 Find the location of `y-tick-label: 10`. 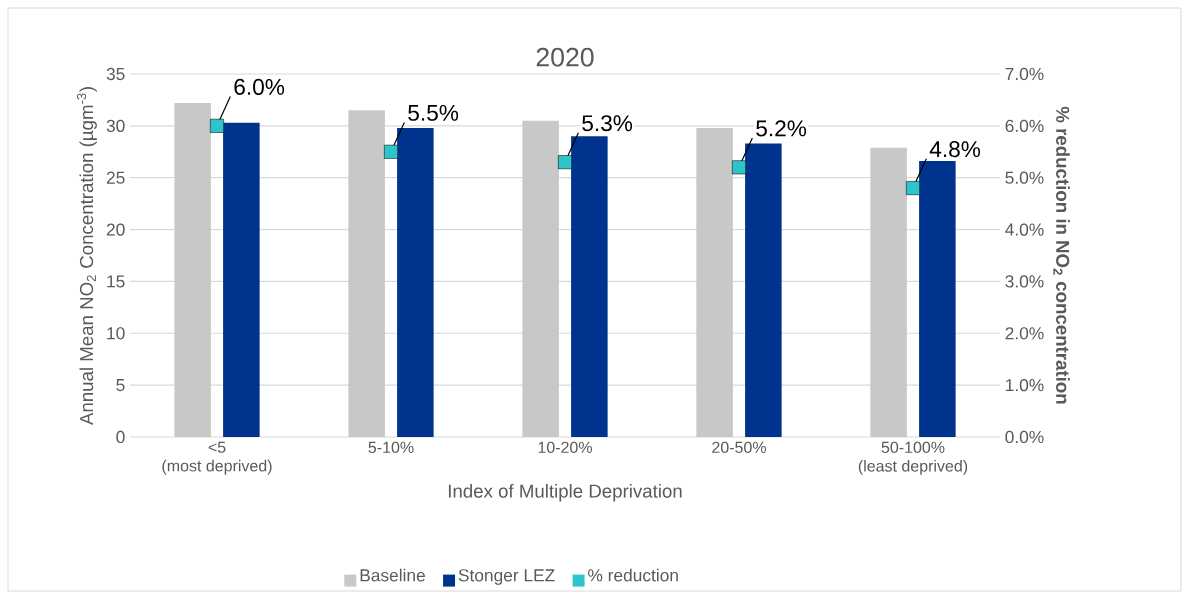

y-tick-label: 10 is located at coordinates (116, 333).